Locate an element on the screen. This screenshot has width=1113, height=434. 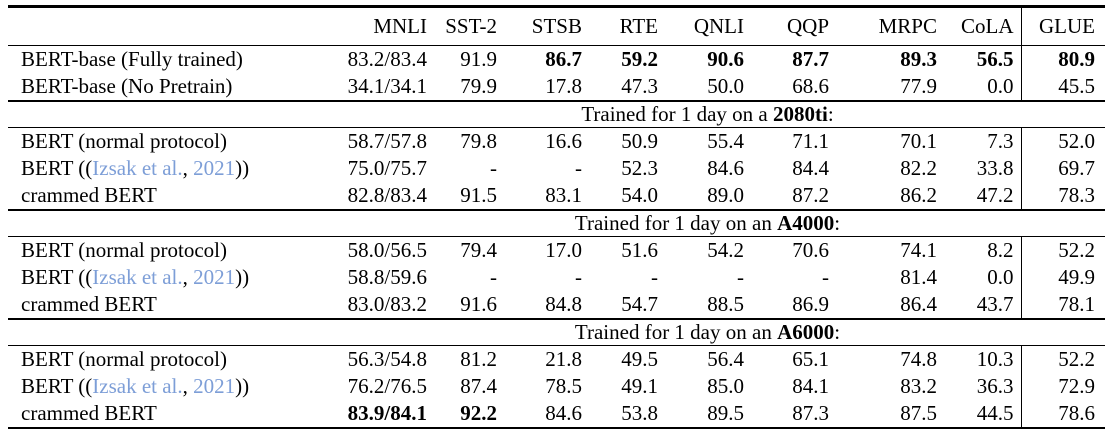
cell-sst-2: 81.2 is located at coordinates (478, 359).